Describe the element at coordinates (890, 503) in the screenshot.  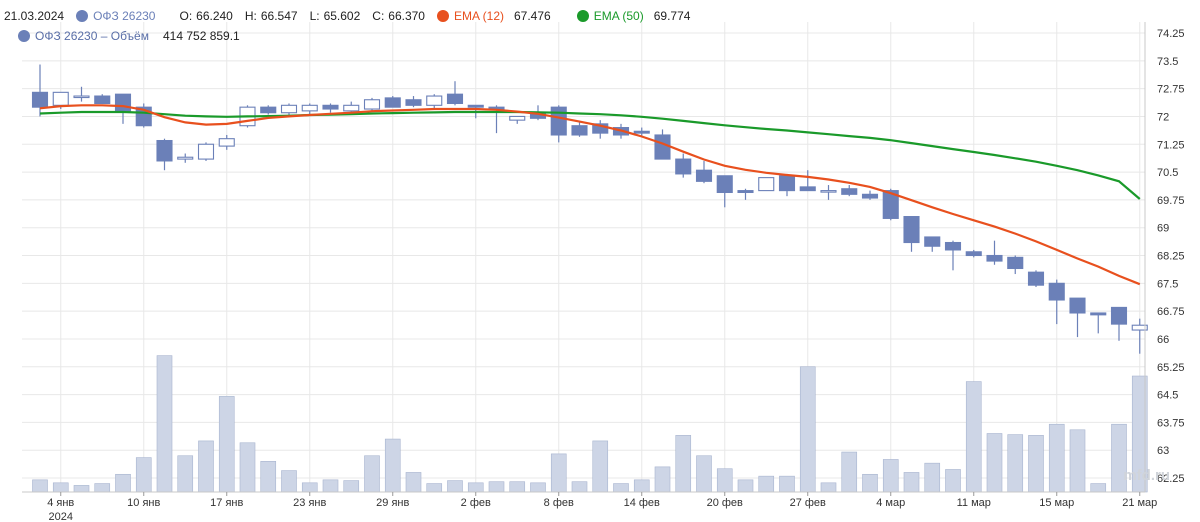
I see `x-tick-label: 4 мар` at that location.